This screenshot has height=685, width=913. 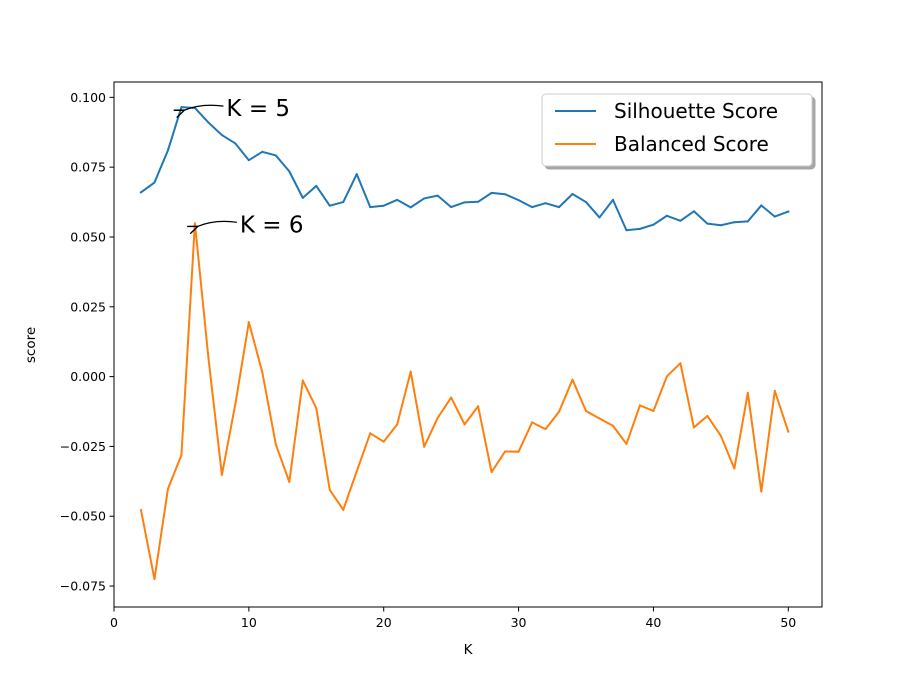 I want to click on y-tick-label: 0.100, so click(x=88, y=97).